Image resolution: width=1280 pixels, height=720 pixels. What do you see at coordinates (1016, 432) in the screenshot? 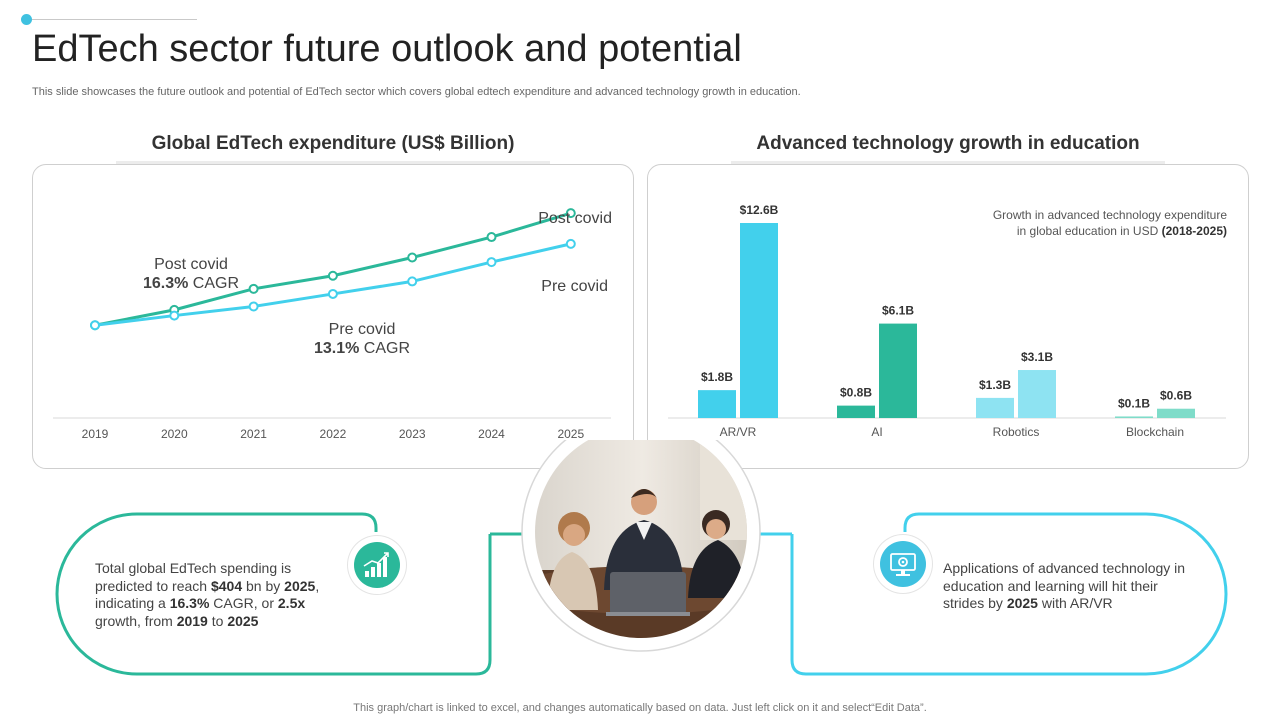
I see `category-label: Robotics` at bounding box center [1016, 432].